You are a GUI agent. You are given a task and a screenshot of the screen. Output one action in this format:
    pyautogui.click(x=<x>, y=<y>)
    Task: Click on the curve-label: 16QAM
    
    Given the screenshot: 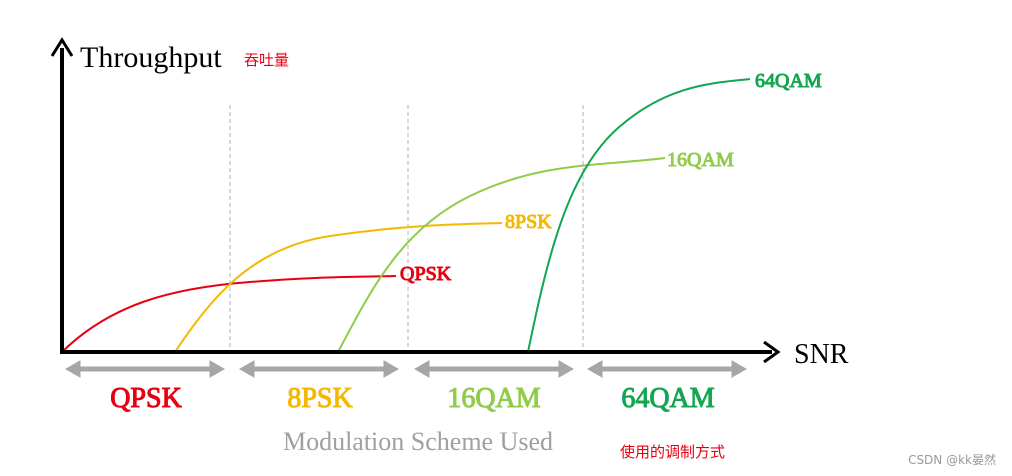 What is the action you would take?
    pyautogui.click(x=700, y=160)
    